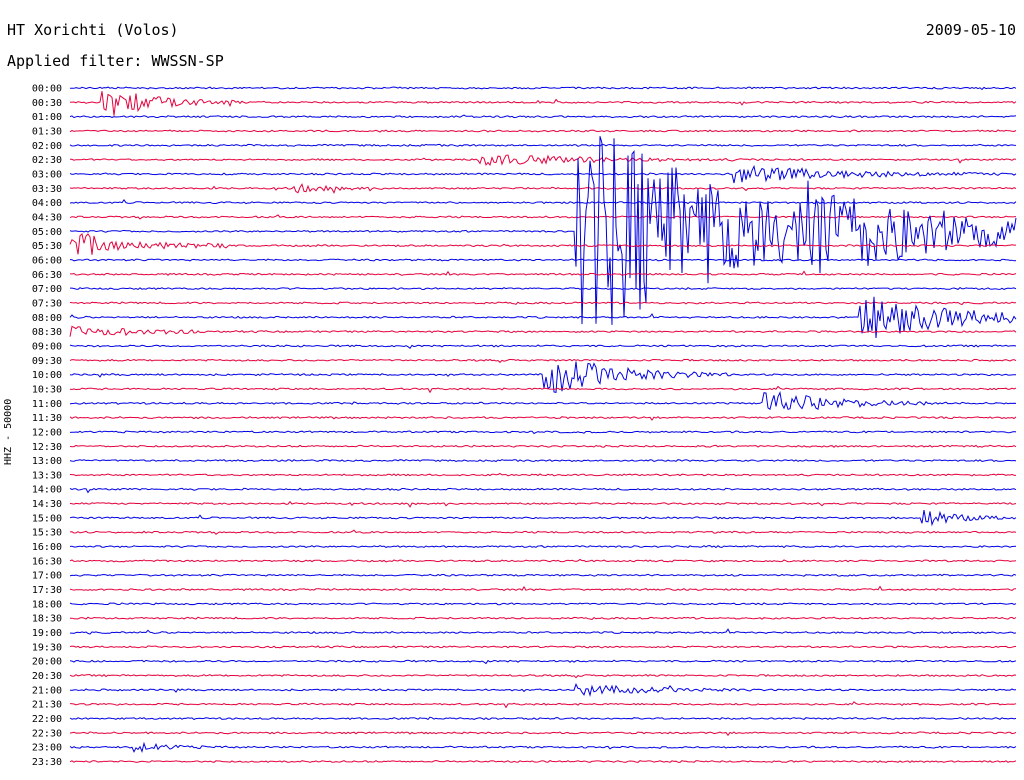 This screenshot has width=1024, height=780. I want to click on row-time-label: 10:30, so click(47, 389).